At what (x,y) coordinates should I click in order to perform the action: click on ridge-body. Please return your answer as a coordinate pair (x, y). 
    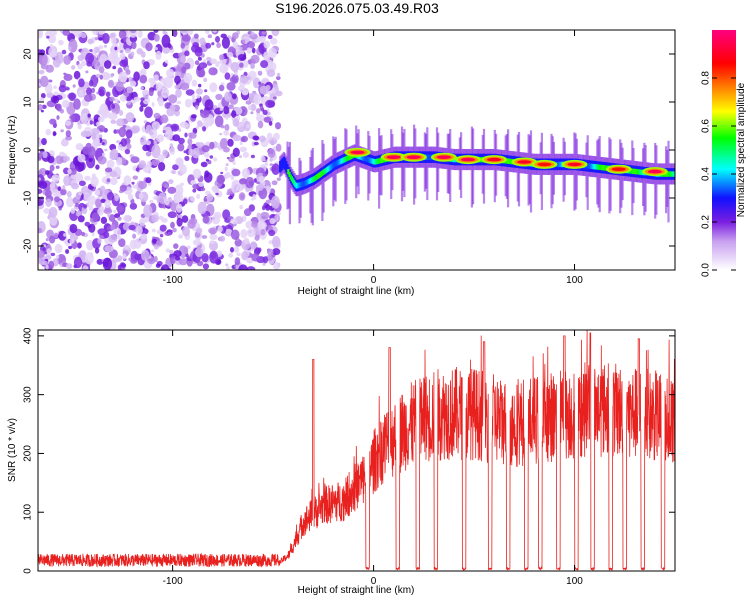
    Looking at the image, I should click on (281, 165).